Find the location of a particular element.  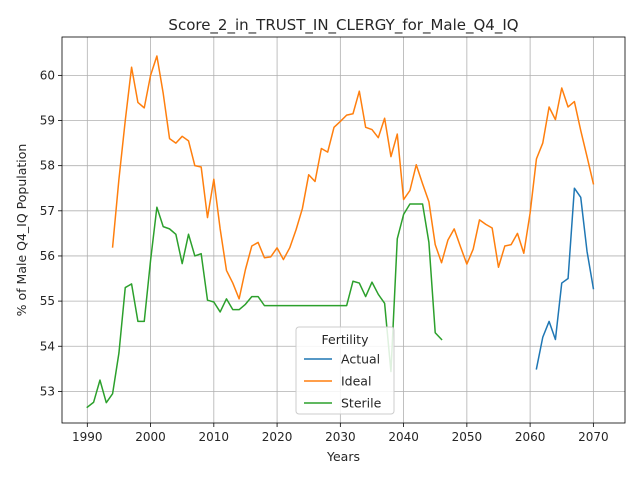

x-tick-label: 2040 is located at coordinates (403, 437).